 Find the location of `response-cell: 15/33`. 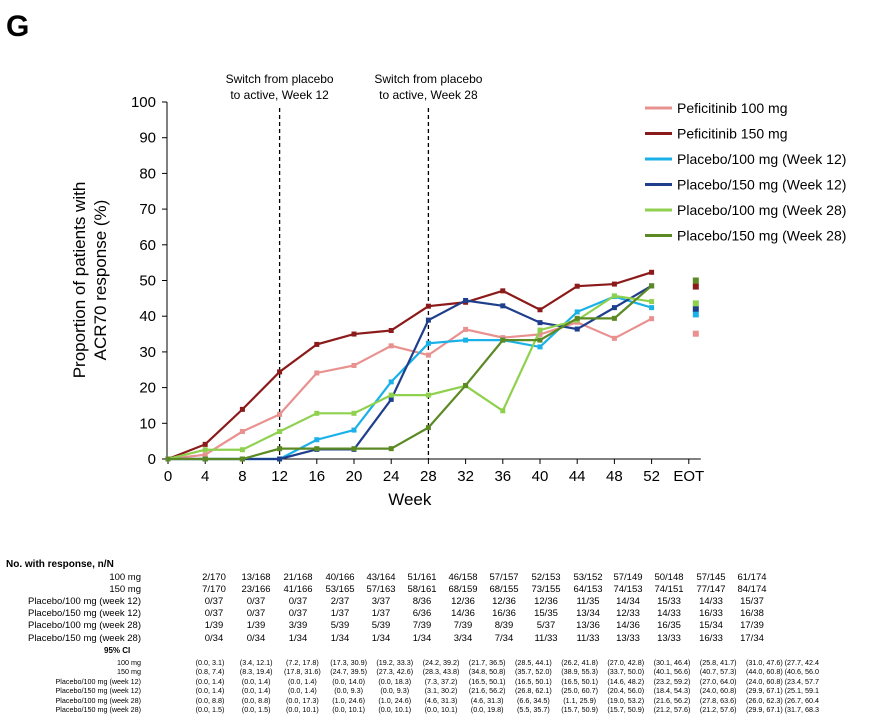

response-cell: 15/33 is located at coordinates (669, 602).